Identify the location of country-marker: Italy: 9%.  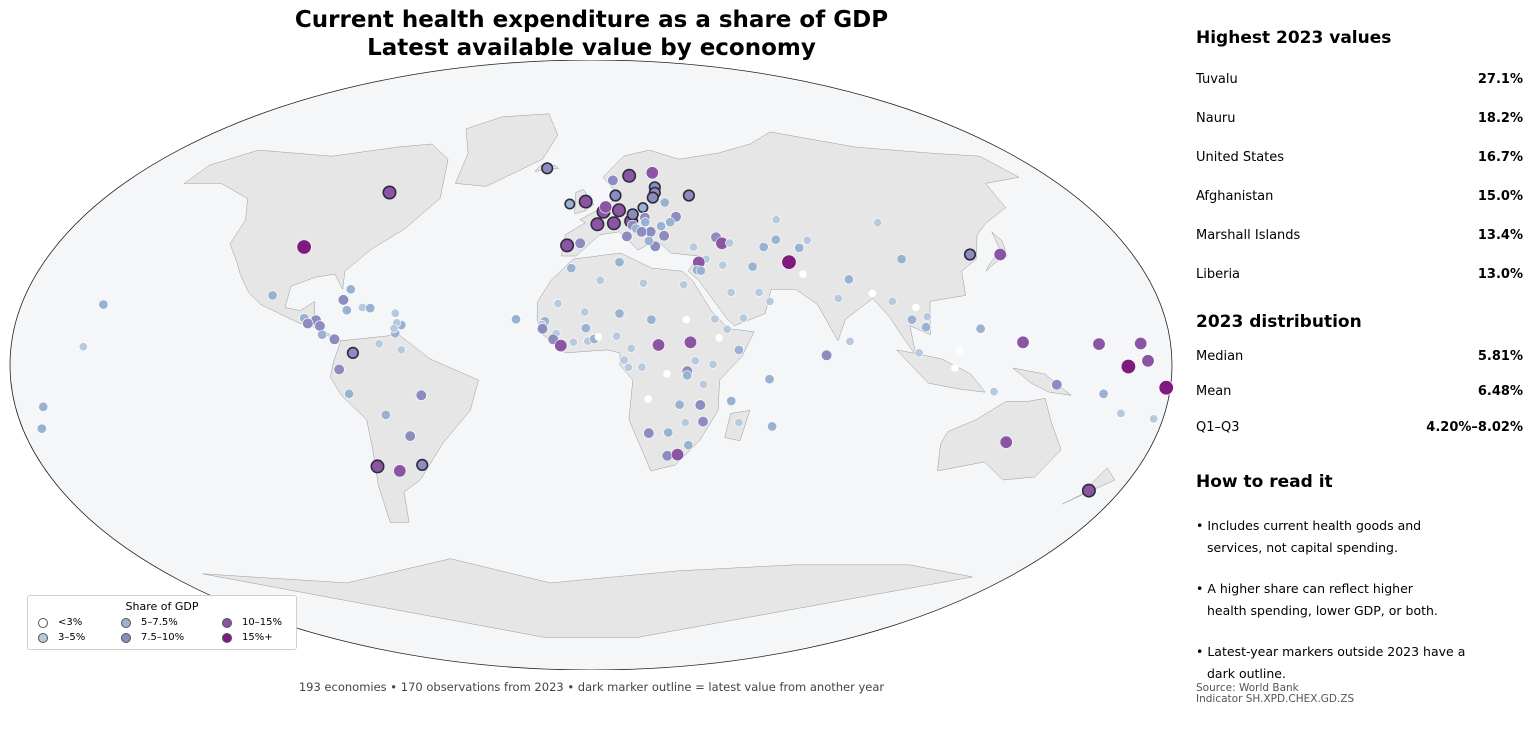
(627, 236).